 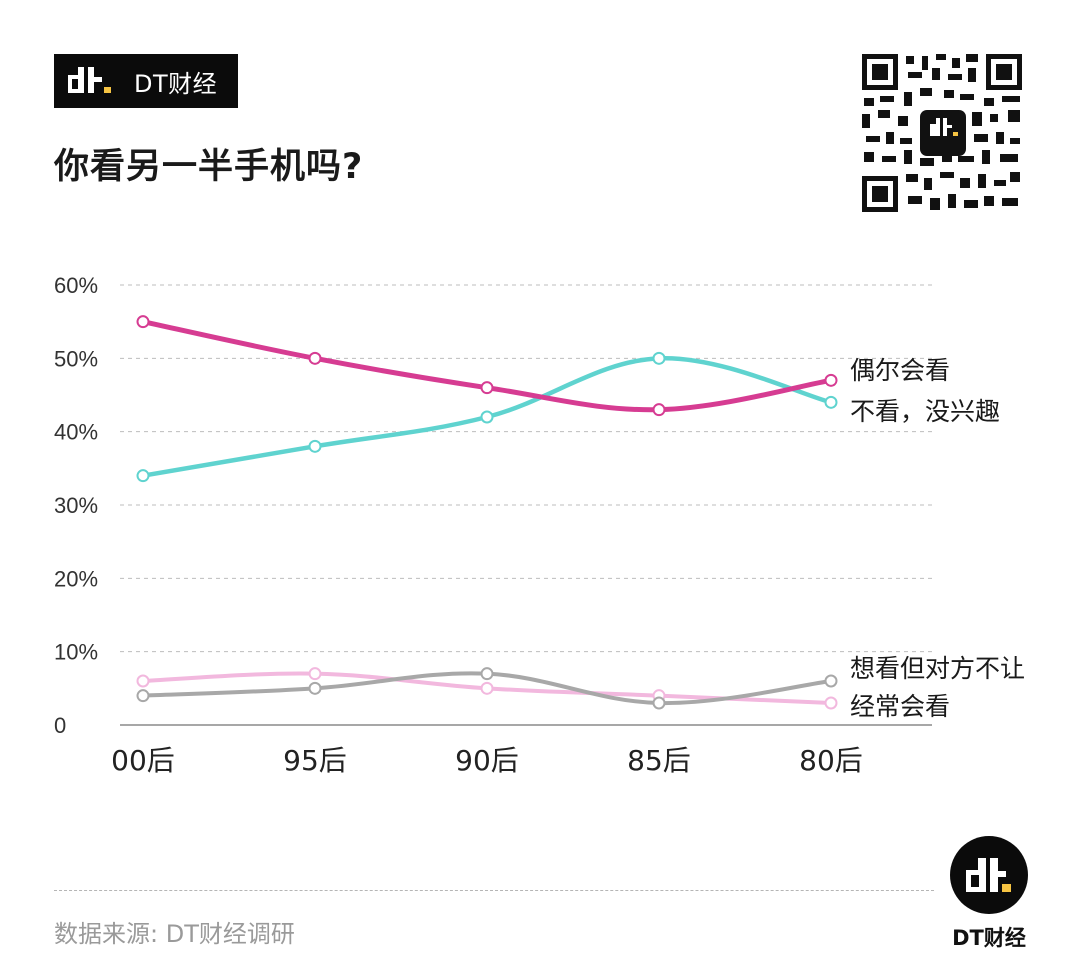 What do you see at coordinates (76, 285) in the screenshot?
I see `y-tick-label: 60%` at bounding box center [76, 285].